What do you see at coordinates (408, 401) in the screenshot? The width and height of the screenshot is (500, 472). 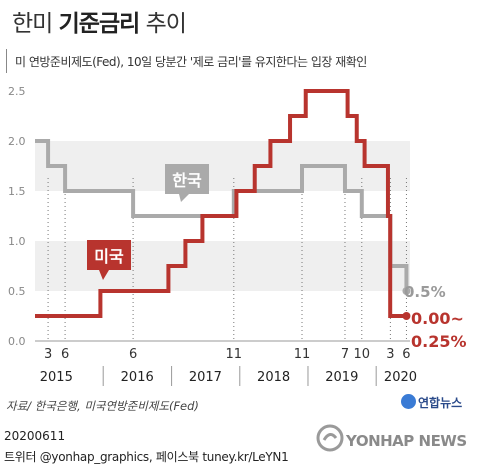 I see `yonhap-logo-icon` at bounding box center [408, 401].